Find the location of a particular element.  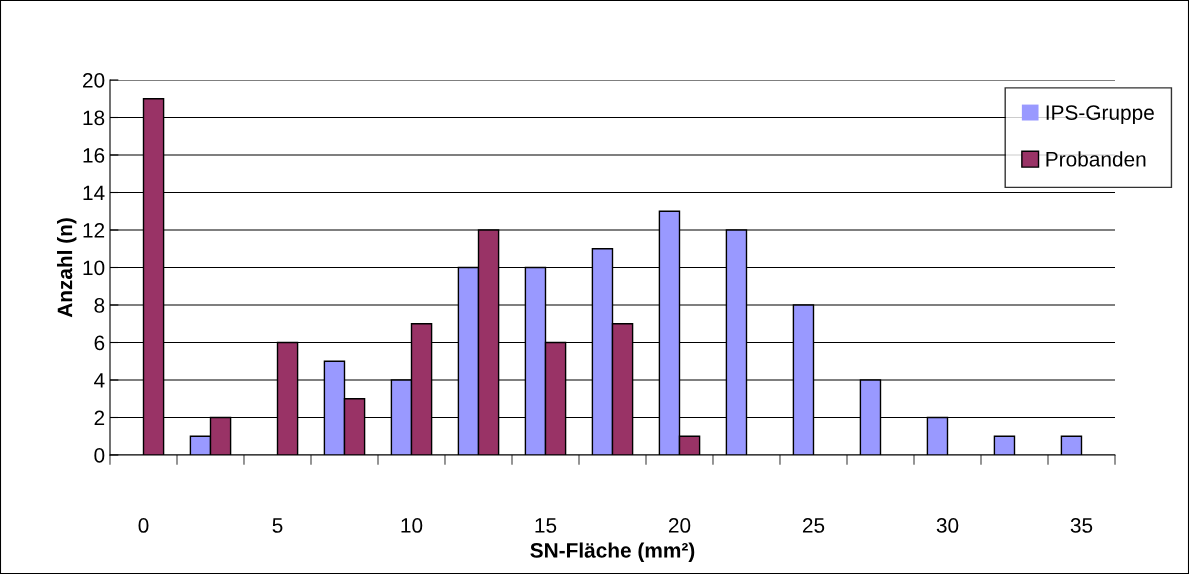

x-tick-label: 20 is located at coordinates (679, 525).